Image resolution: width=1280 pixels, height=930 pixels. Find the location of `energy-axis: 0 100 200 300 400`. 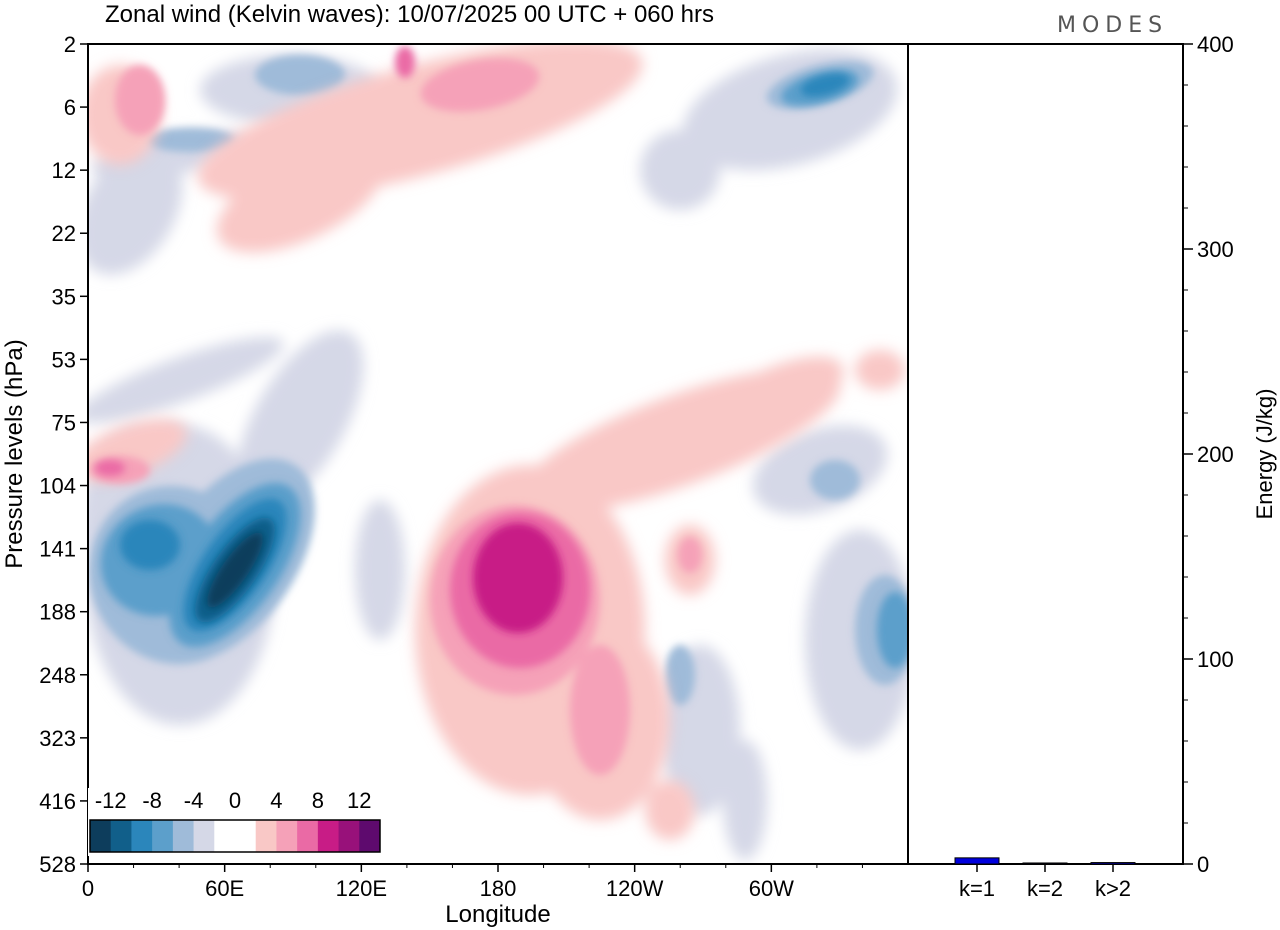

energy-axis: 0 100 200 300 400 is located at coordinates (1208, 454).